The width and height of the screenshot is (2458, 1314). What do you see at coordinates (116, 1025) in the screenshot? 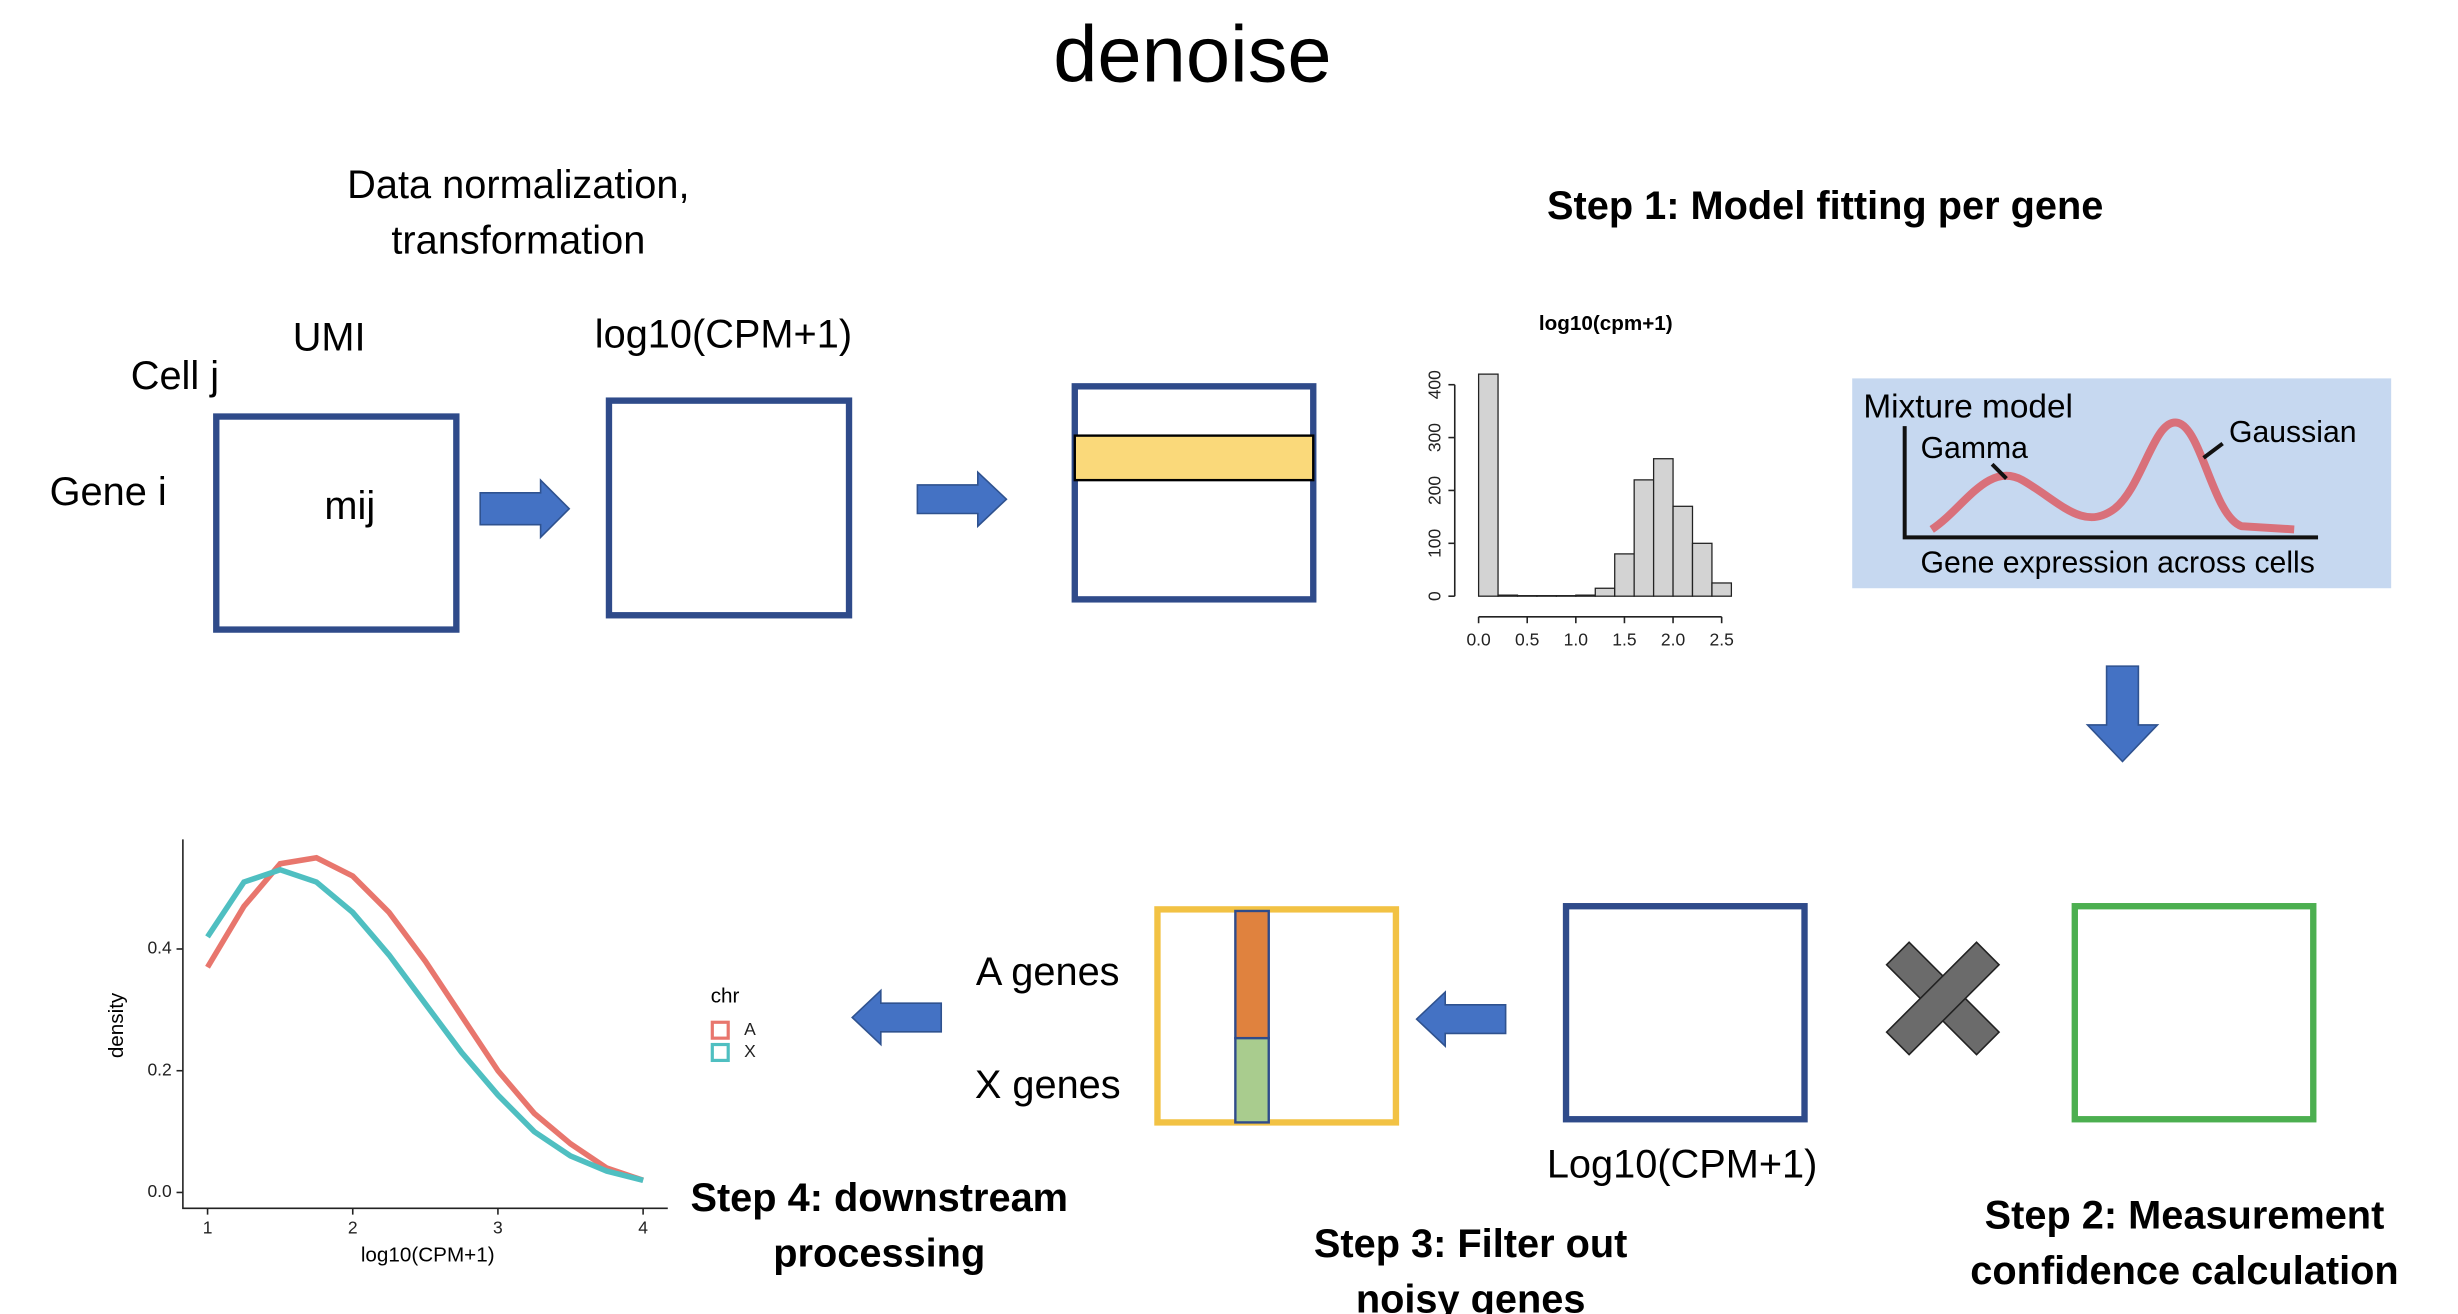
I see `y-axis-label: density` at bounding box center [116, 1025].